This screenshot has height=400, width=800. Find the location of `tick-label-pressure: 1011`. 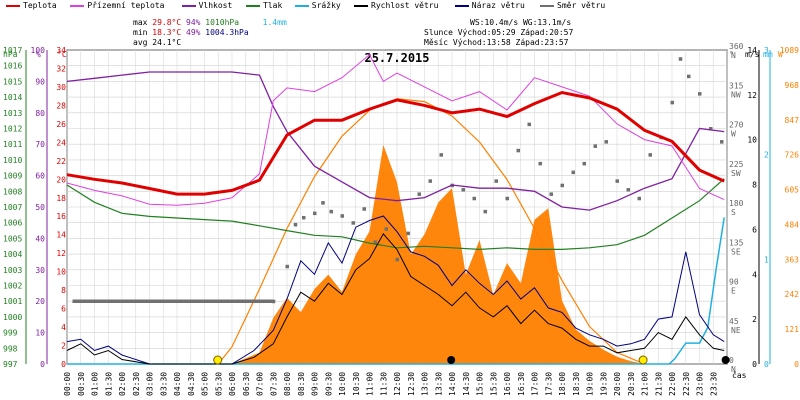

tick-label-pressure: 1011 is located at coordinates (12, 144).